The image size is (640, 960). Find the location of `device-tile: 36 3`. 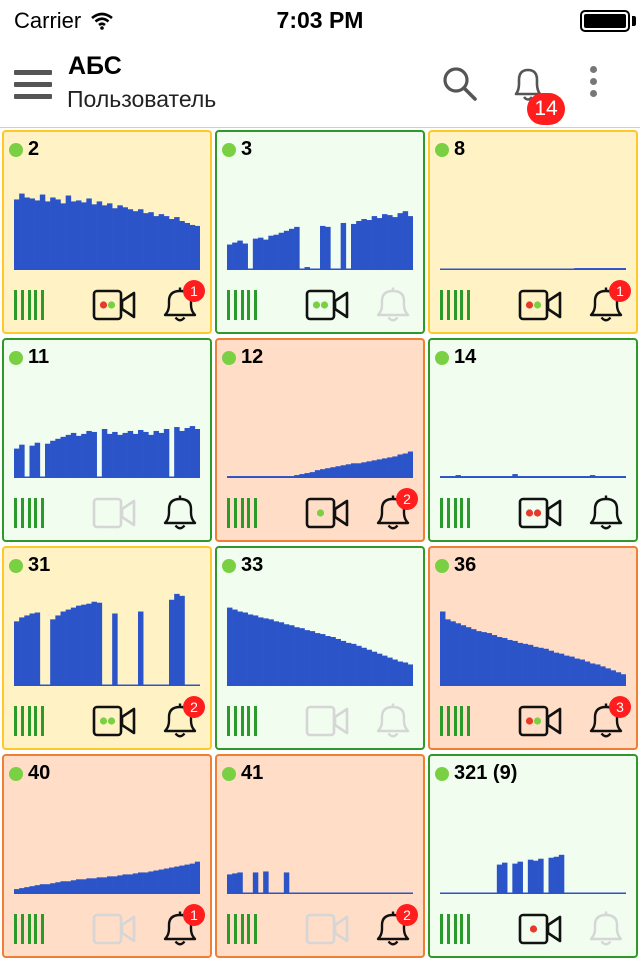

device-tile: 36 3 is located at coordinates (533, 648).